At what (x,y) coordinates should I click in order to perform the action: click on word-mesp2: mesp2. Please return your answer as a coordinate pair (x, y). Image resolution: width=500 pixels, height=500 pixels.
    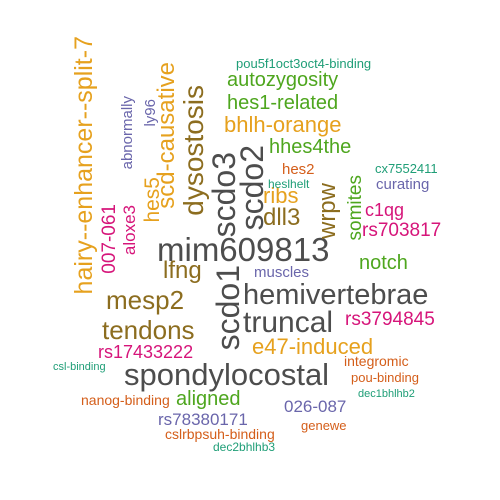
    Looking at the image, I should click on (145, 300).